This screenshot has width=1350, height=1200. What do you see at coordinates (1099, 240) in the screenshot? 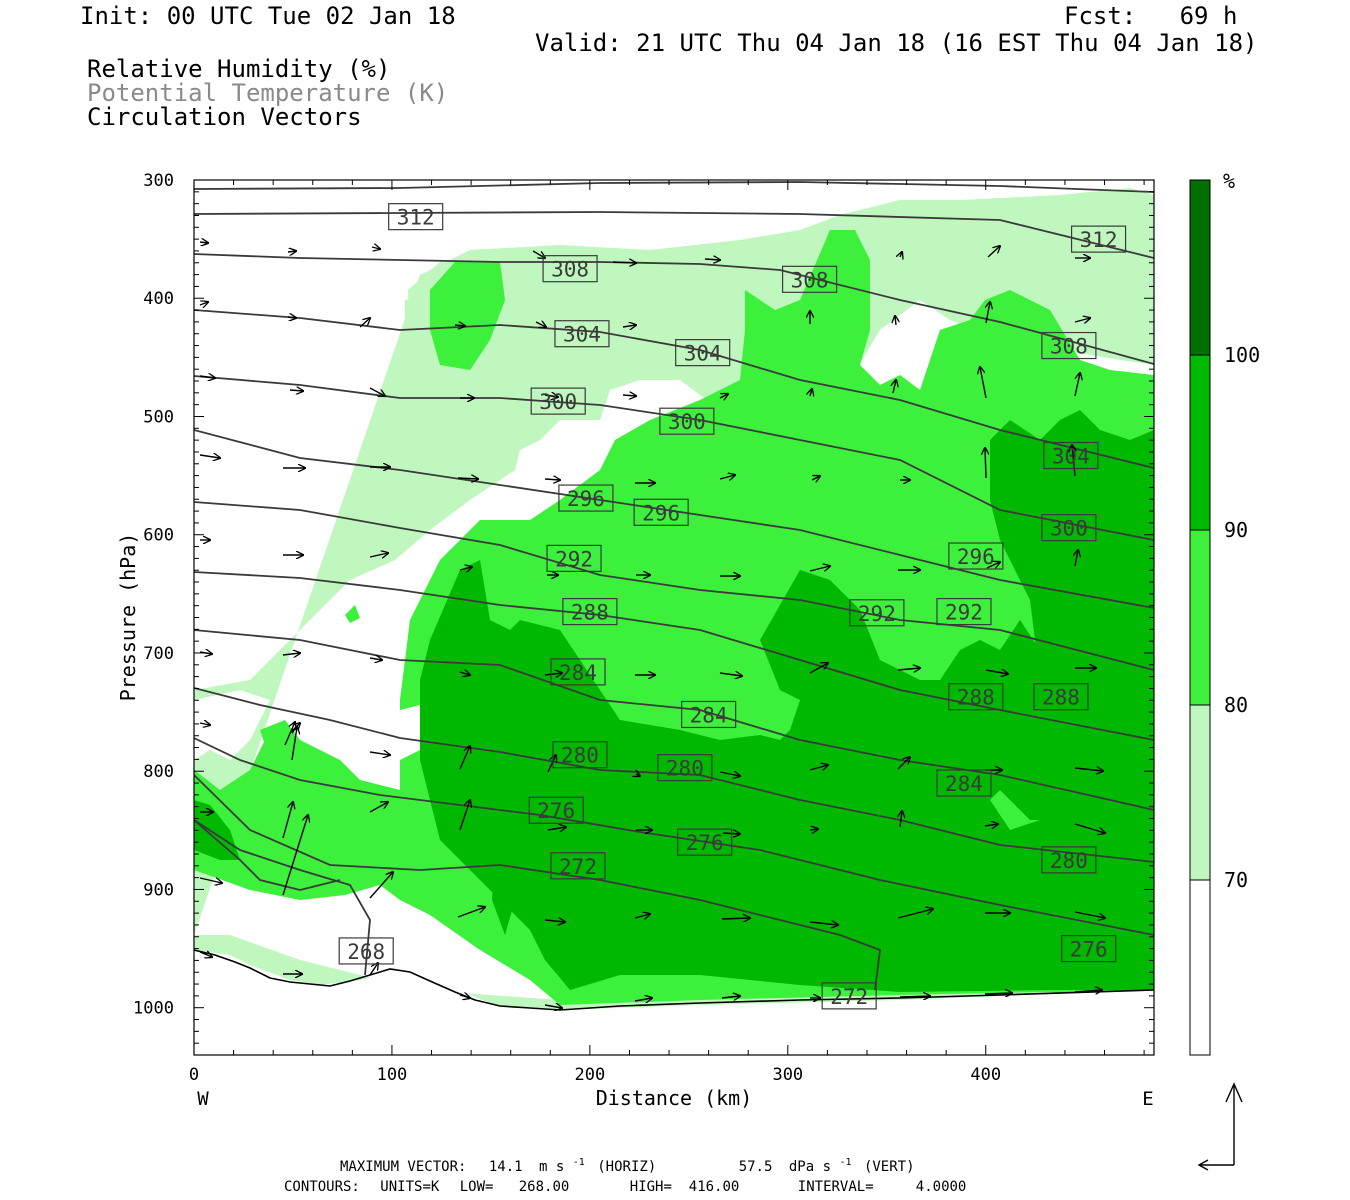
I see `svg-text: 312` at bounding box center [1099, 240].